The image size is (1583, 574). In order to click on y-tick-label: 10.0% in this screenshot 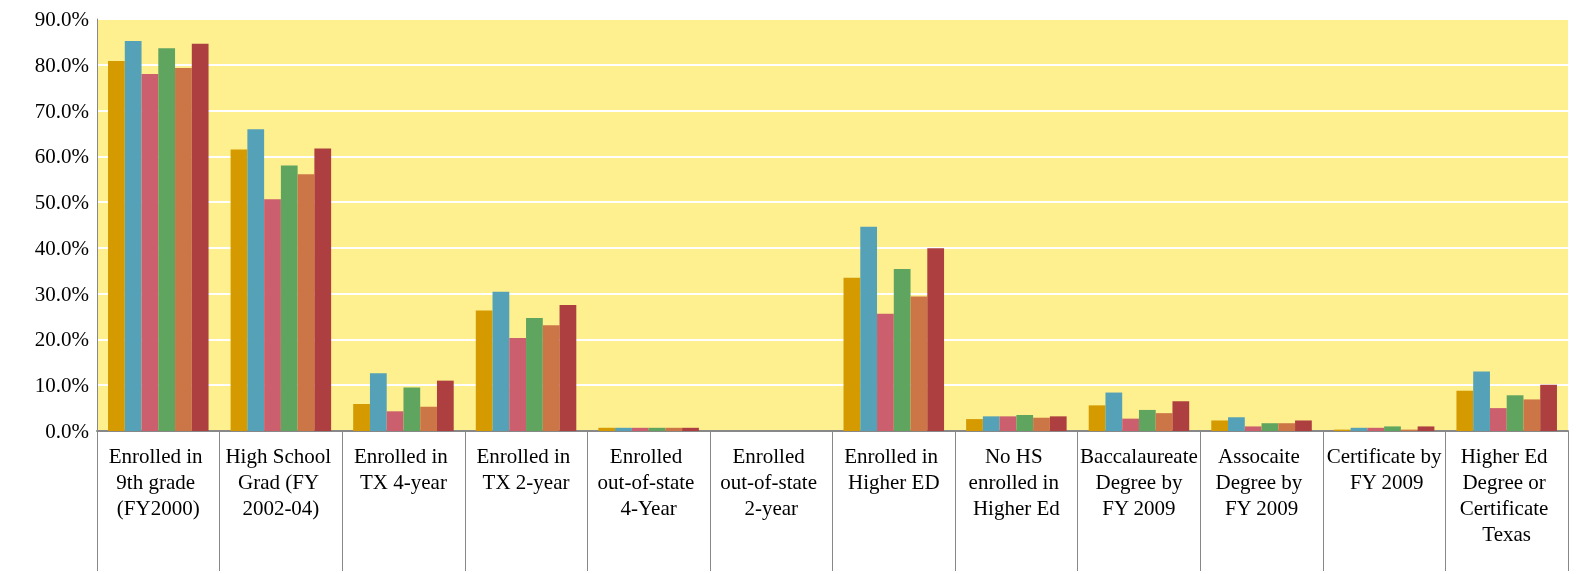, I will do `click(61, 385)`.